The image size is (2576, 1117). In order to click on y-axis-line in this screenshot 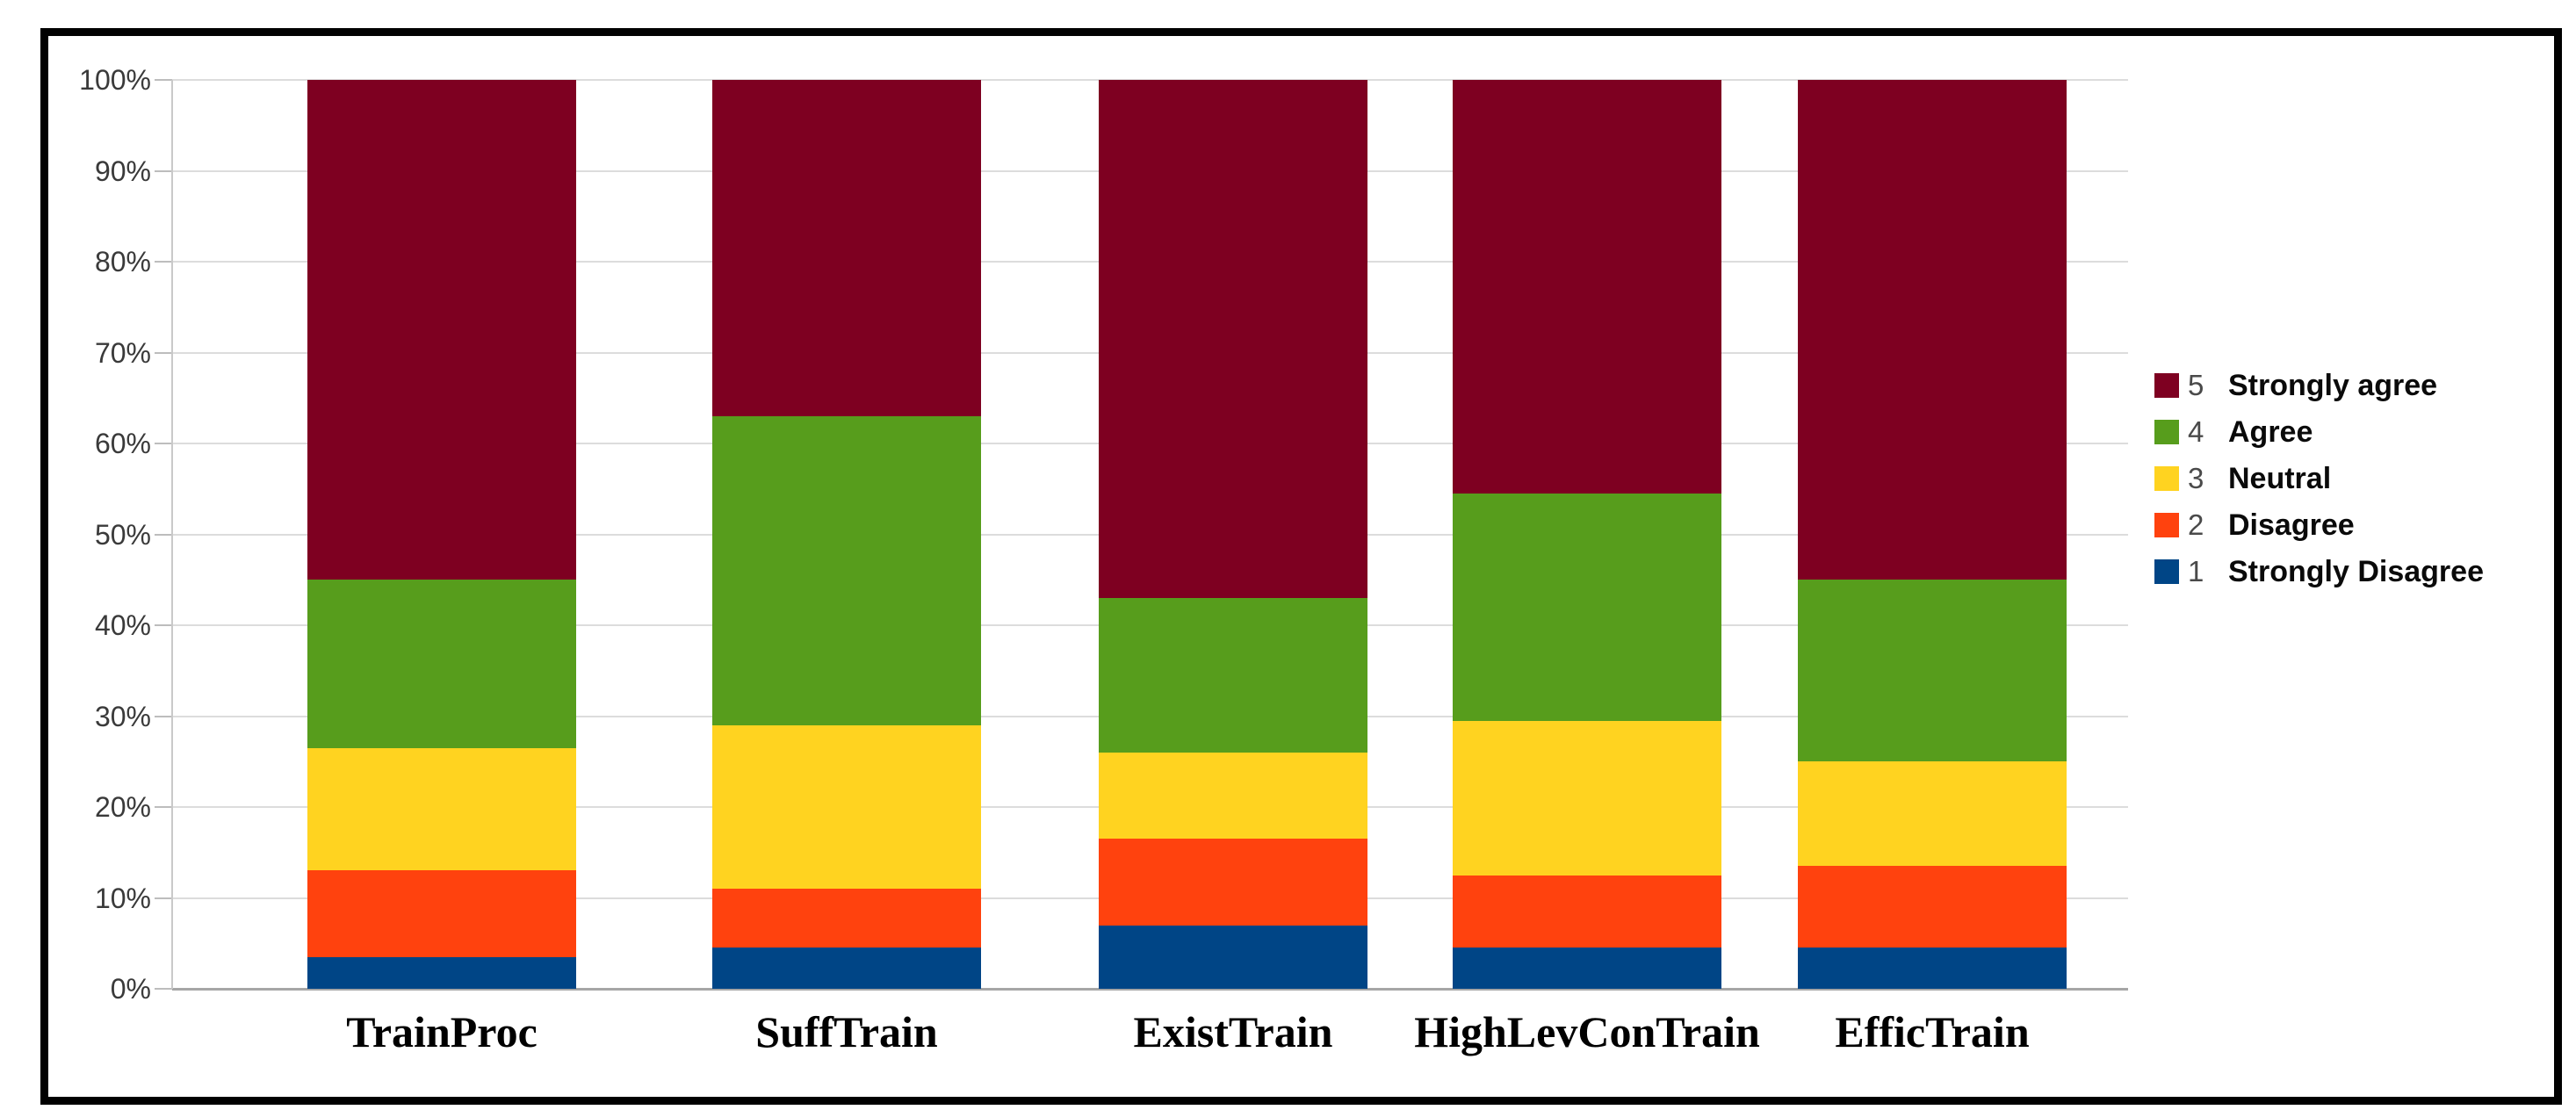, I will do `click(172, 534)`.